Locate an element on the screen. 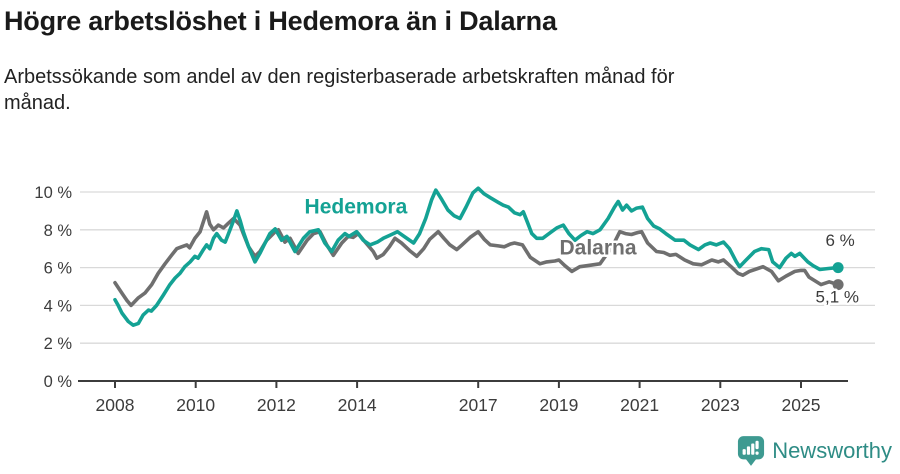 Image resolution: width=900 pixels, height=474 pixels. y-tick-label: 6 % is located at coordinates (58, 269).